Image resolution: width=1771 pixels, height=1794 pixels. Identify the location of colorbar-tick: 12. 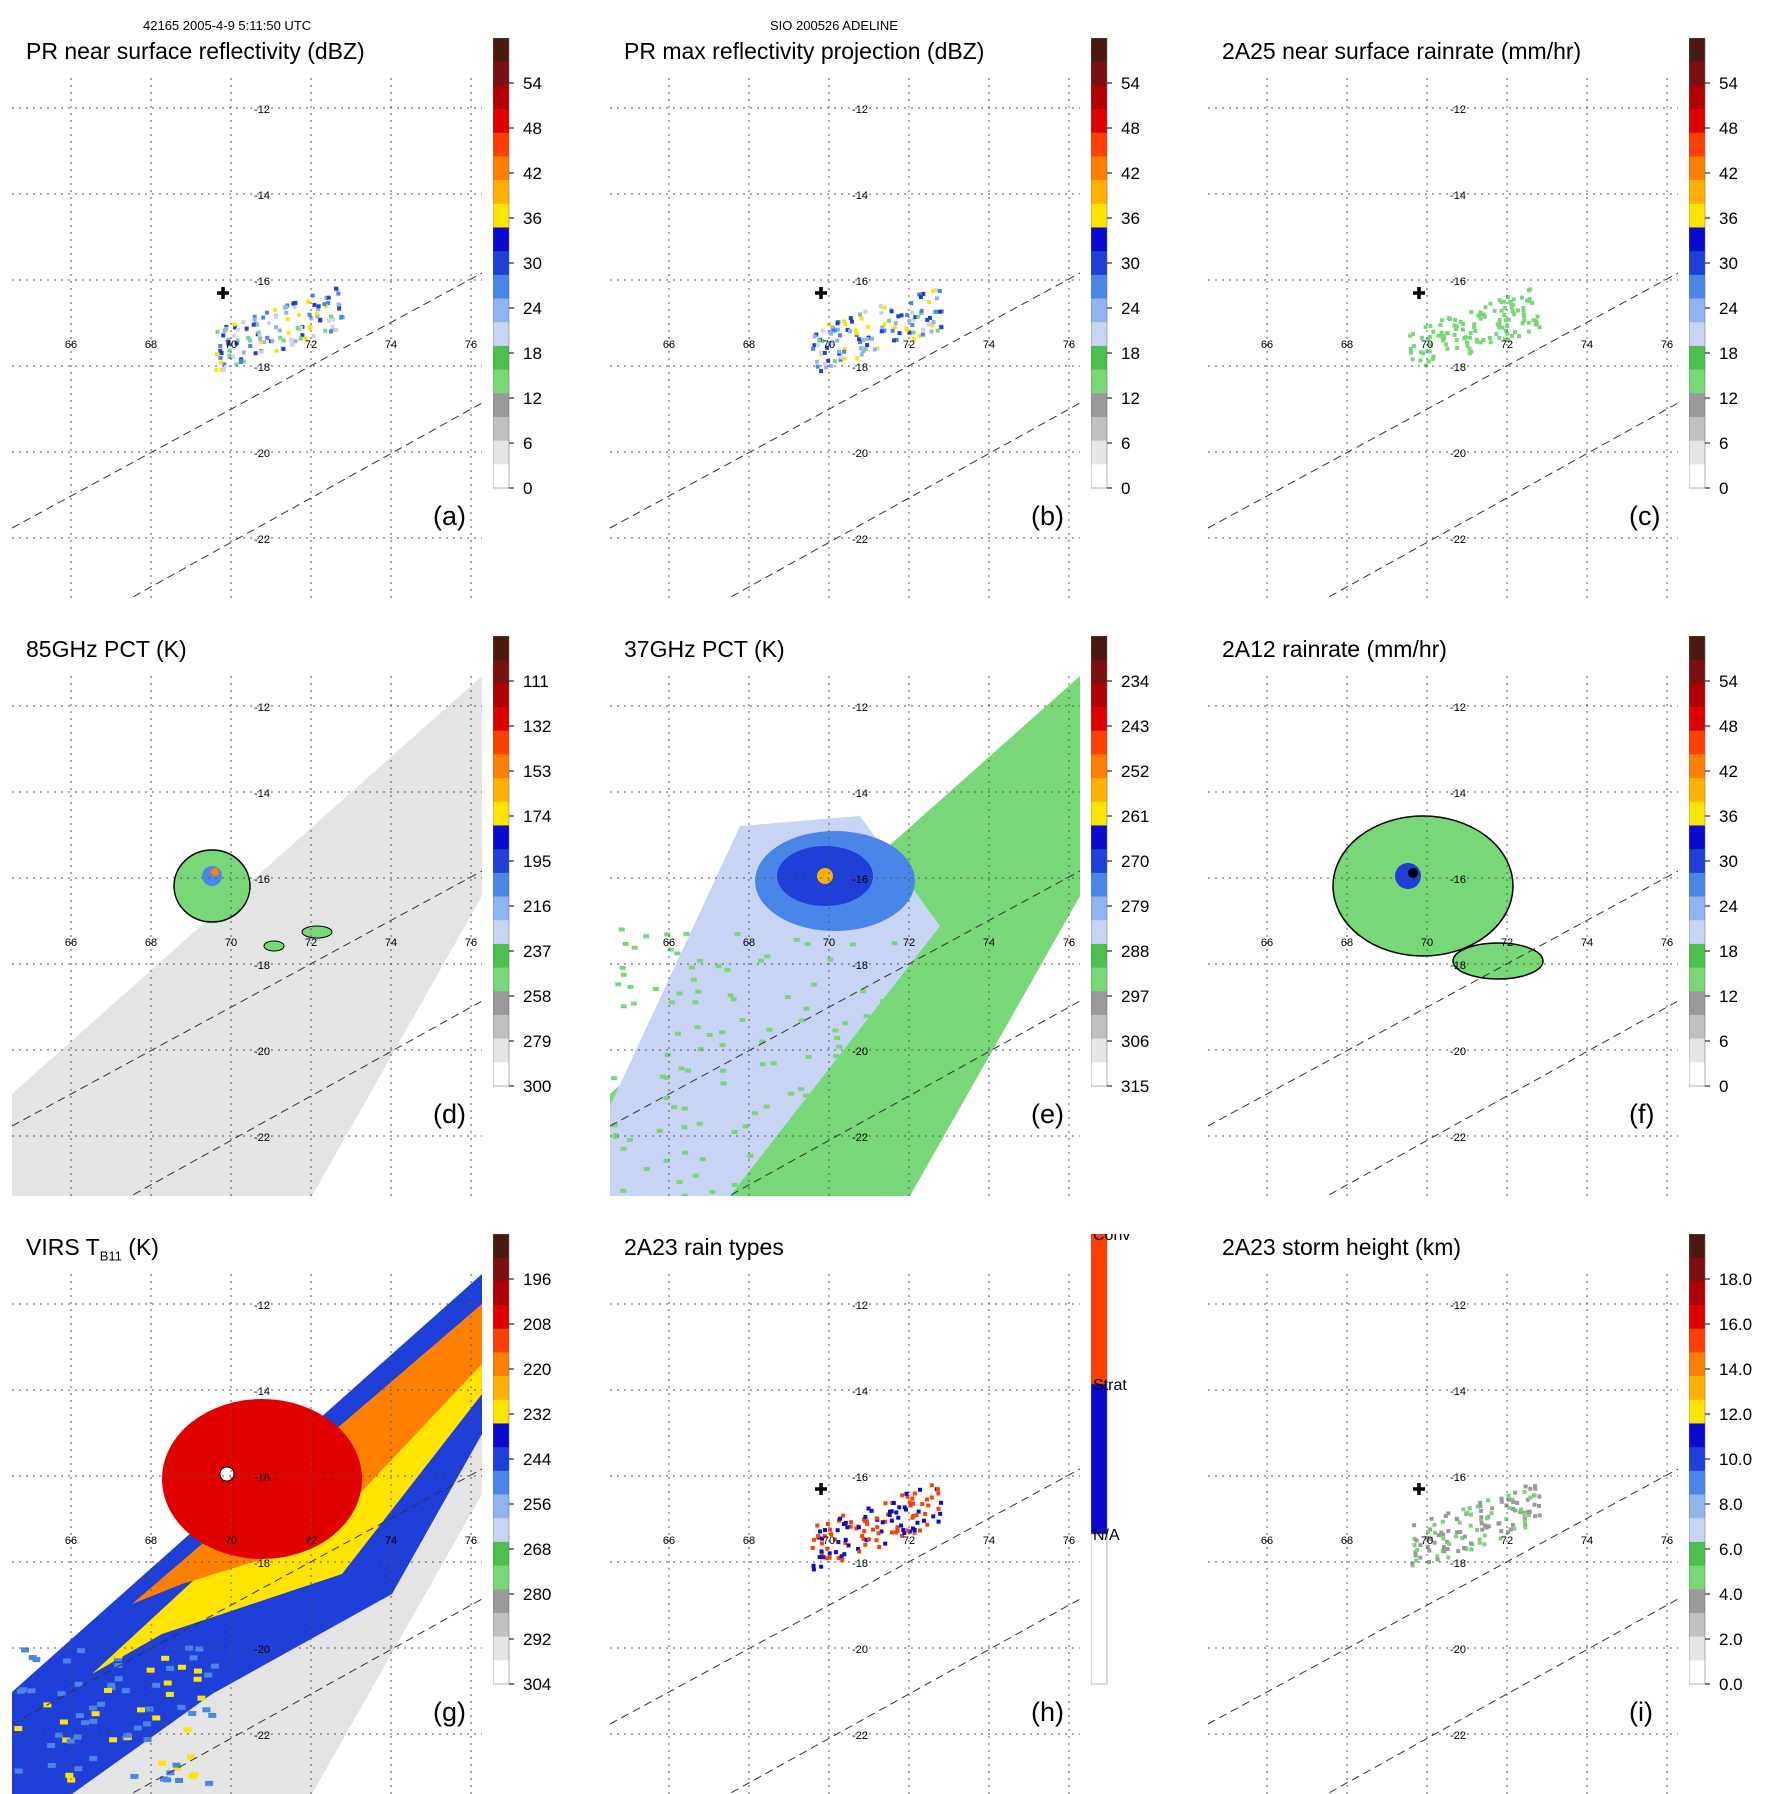
(1130, 398).